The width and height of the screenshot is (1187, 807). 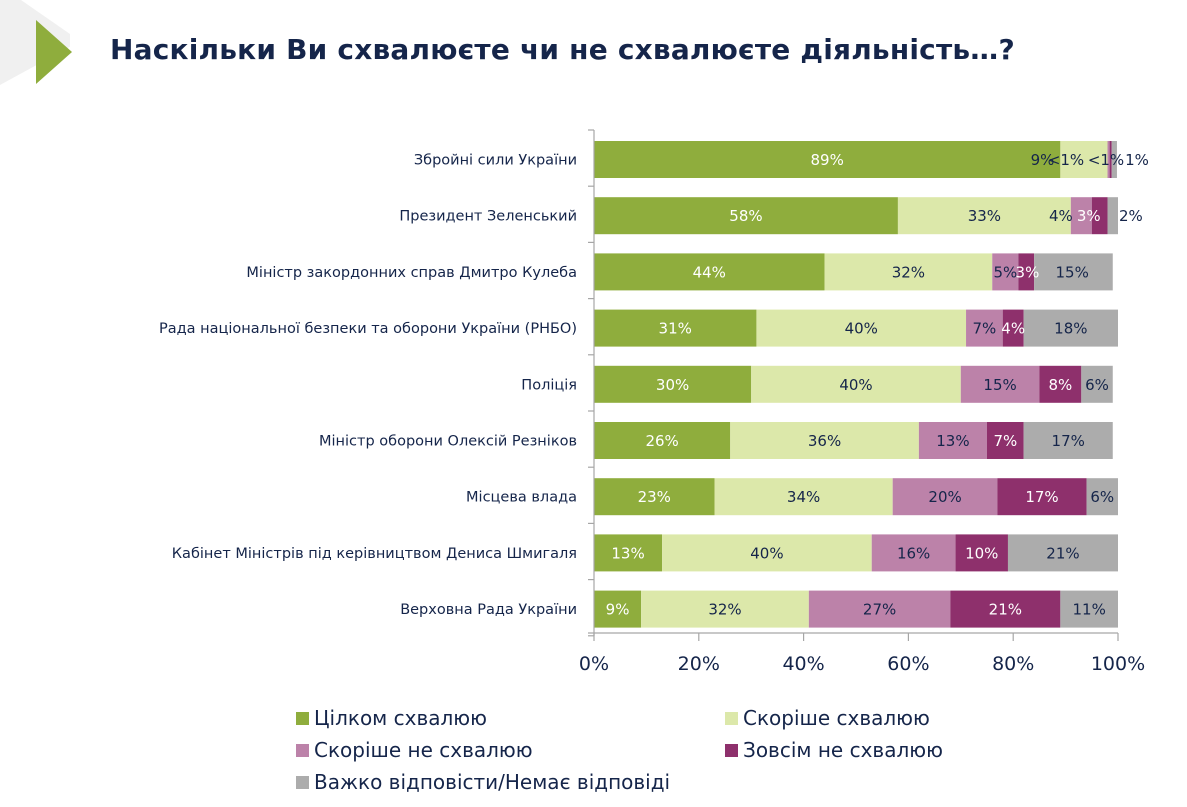 I want to click on data-label: 31%, so click(x=675, y=329).